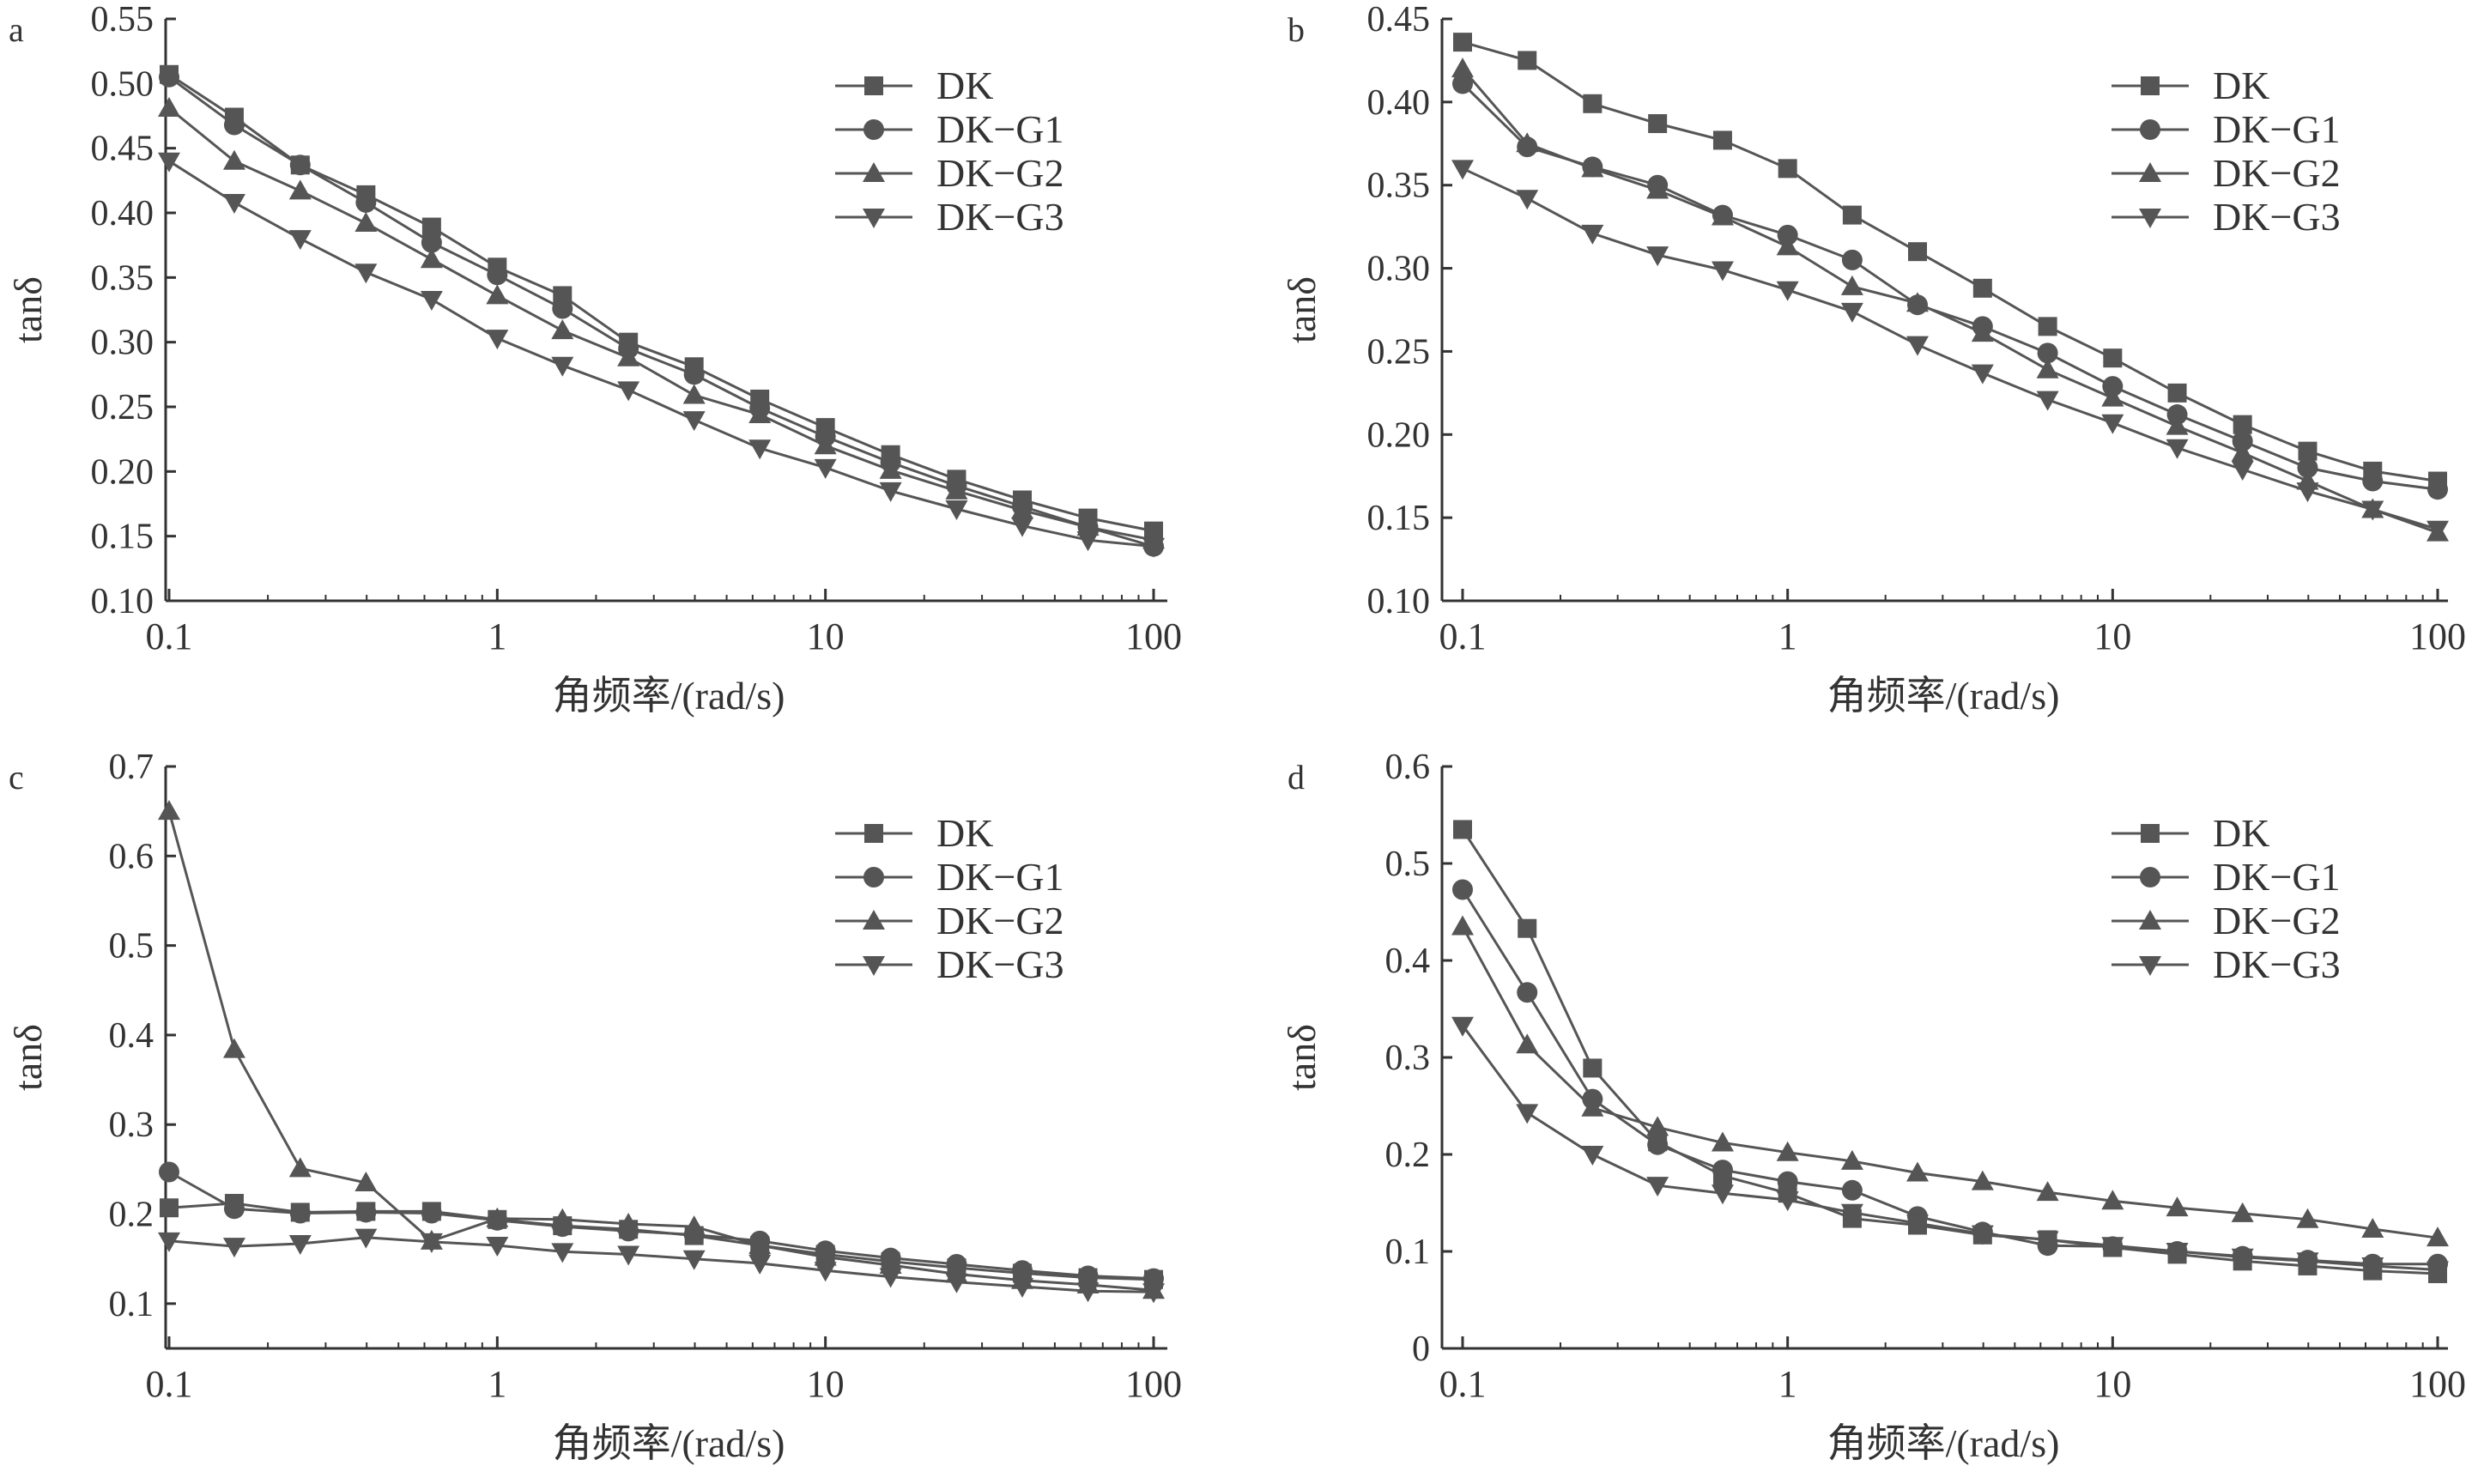 The width and height of the screenshot is (2472, 1484). Describe the element at coordinates (1399, 435) in the screenshot. I see `y-tick-label: 0.20` at that location.